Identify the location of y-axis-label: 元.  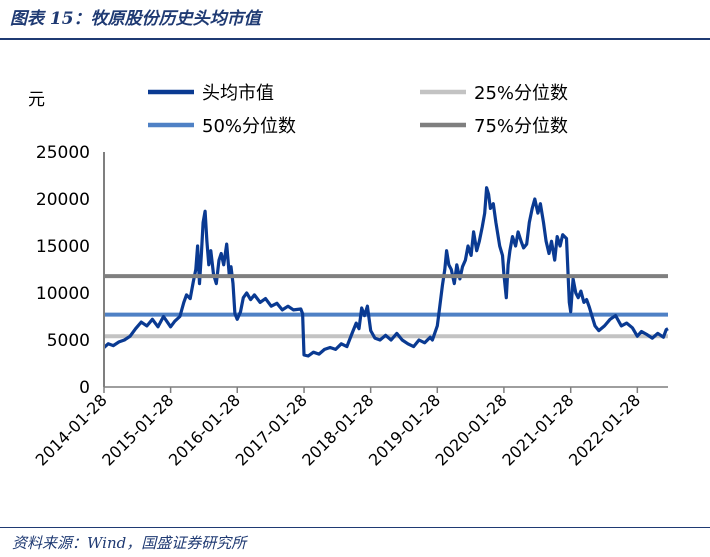
(36, 100).